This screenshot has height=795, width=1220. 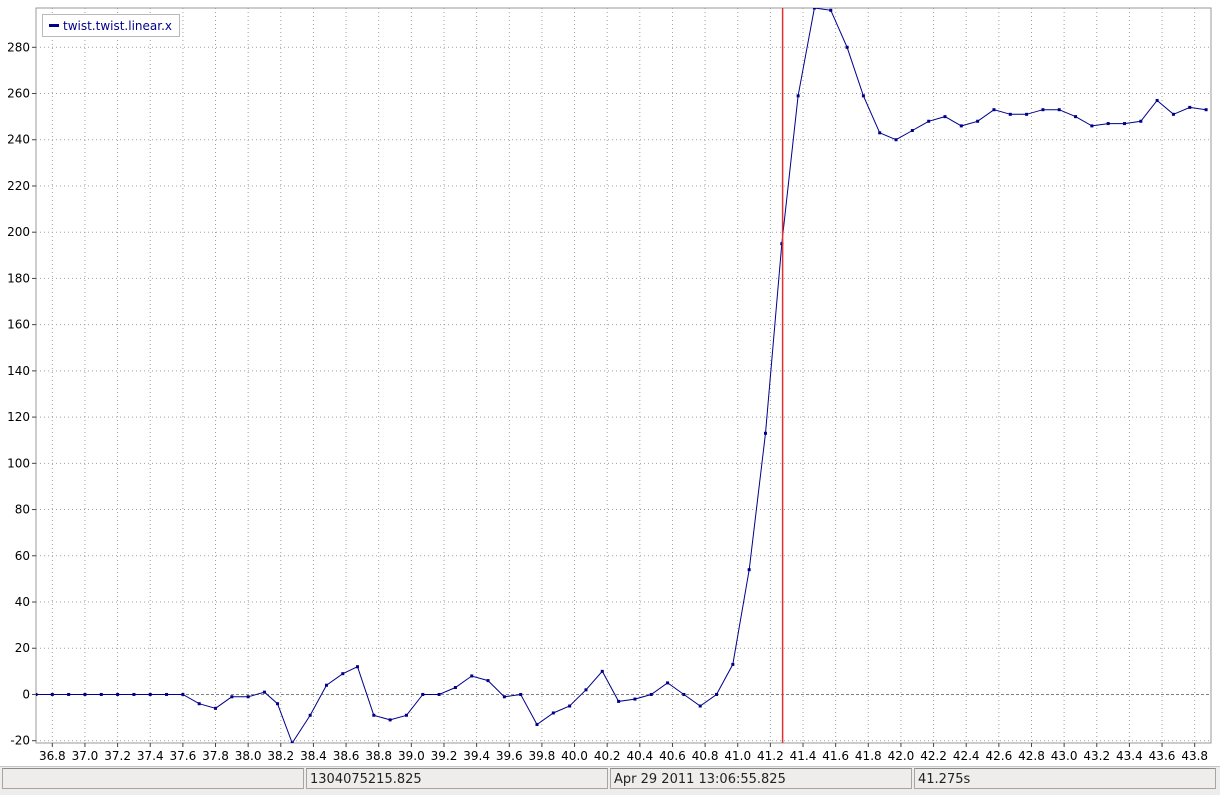 What do you see at coordinates (54, 25) in the screenshot?
I see `legend-swatch` at bounding box center [54, 25].